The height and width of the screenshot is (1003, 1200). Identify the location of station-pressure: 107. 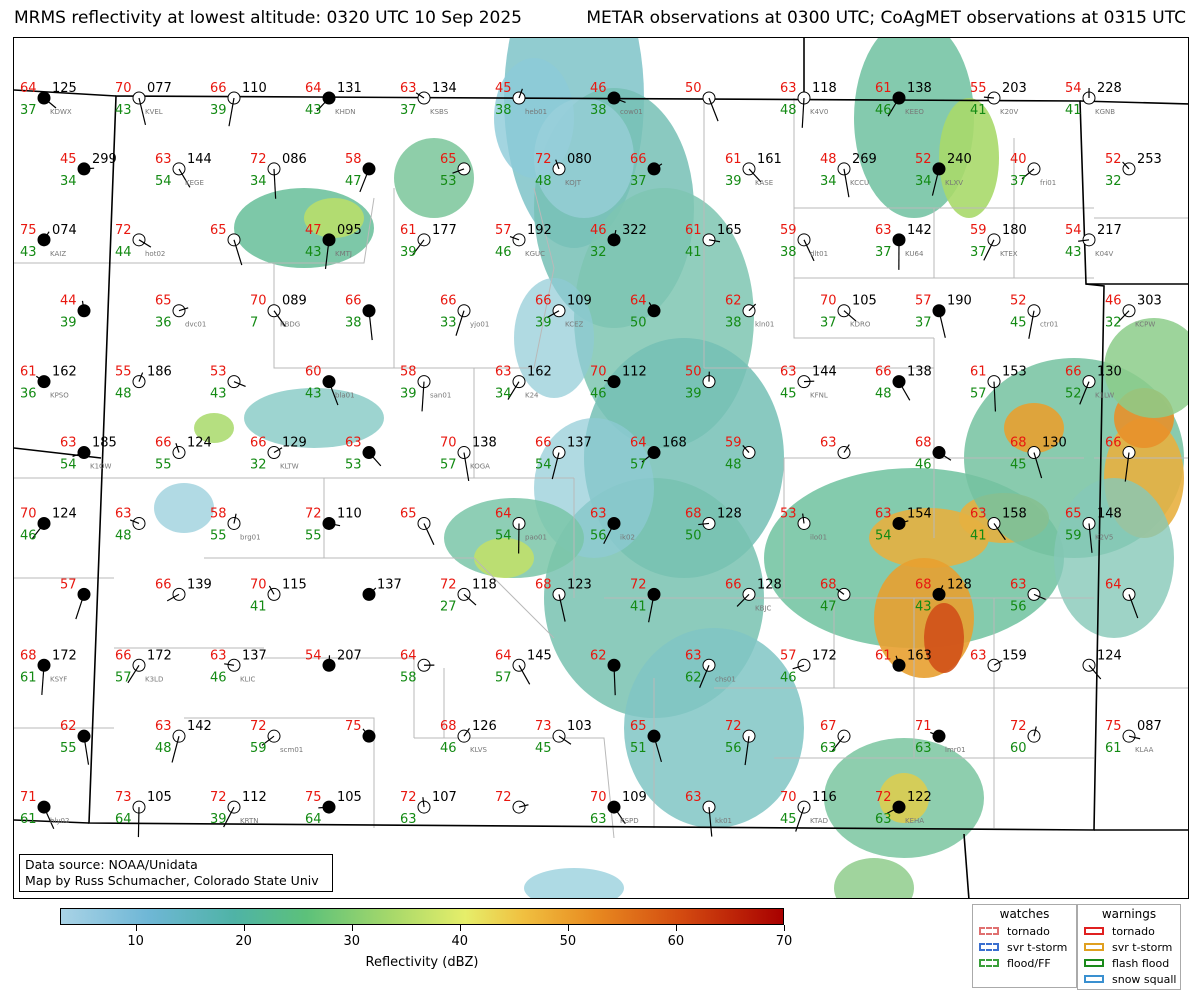
(444, 797).